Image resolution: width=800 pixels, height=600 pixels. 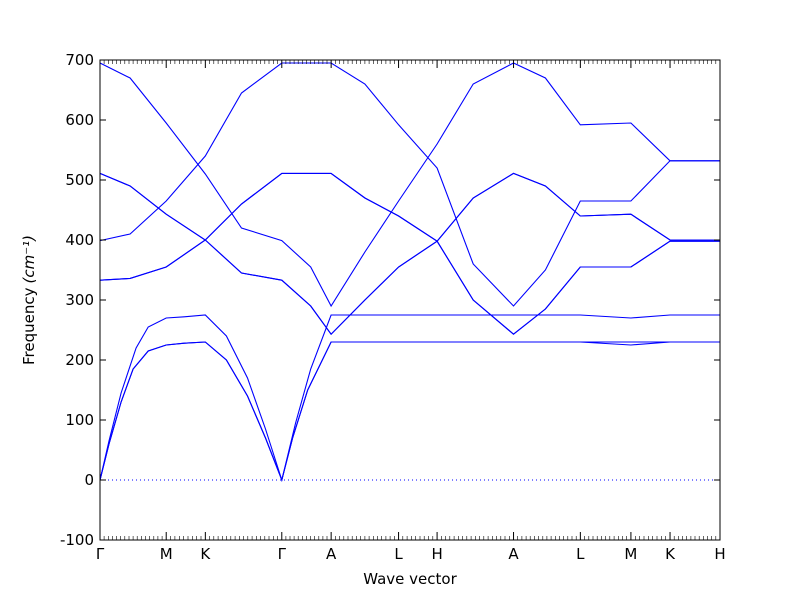 I want to click on y-tick-label: 500, so click(x=79, y=180).